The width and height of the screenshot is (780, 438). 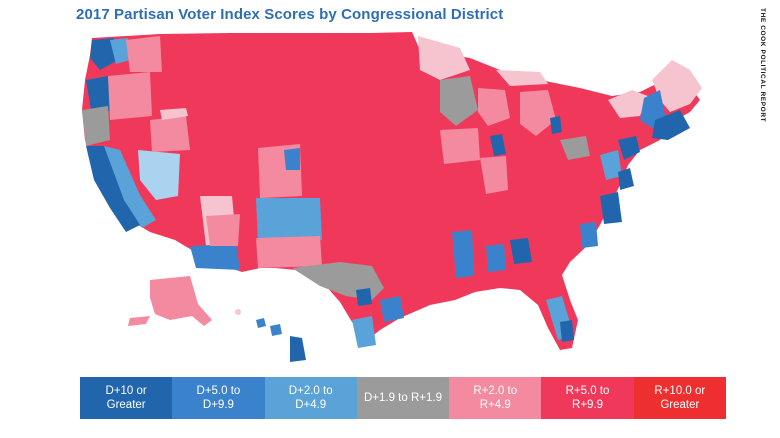 I want to click on legend-item-r5: R+5.0 to R+9.9, so click(x=587, y=398).